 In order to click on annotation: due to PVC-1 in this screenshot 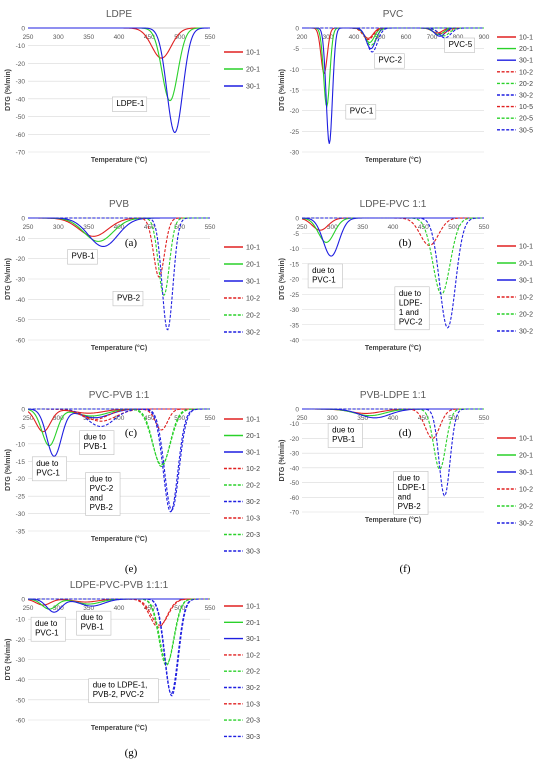, I will do `click(325, 276)`.